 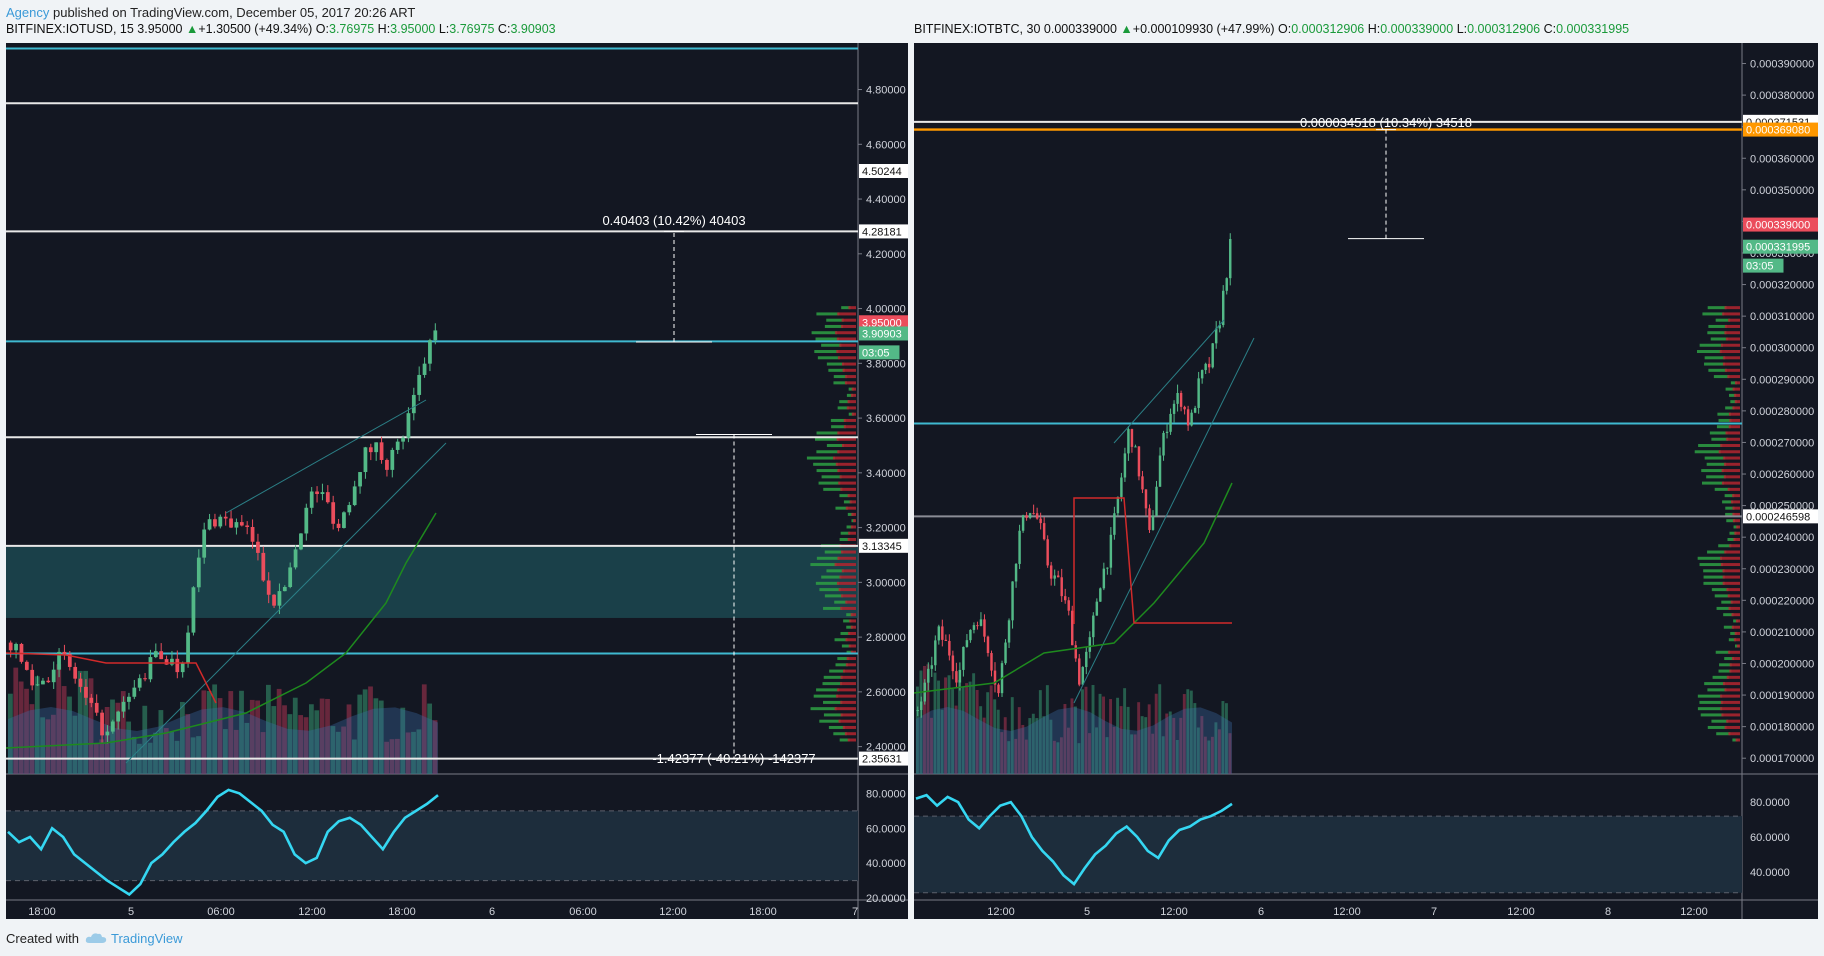 I want to click on y-tick-label: 2.60000, so click(x=886, y=693).